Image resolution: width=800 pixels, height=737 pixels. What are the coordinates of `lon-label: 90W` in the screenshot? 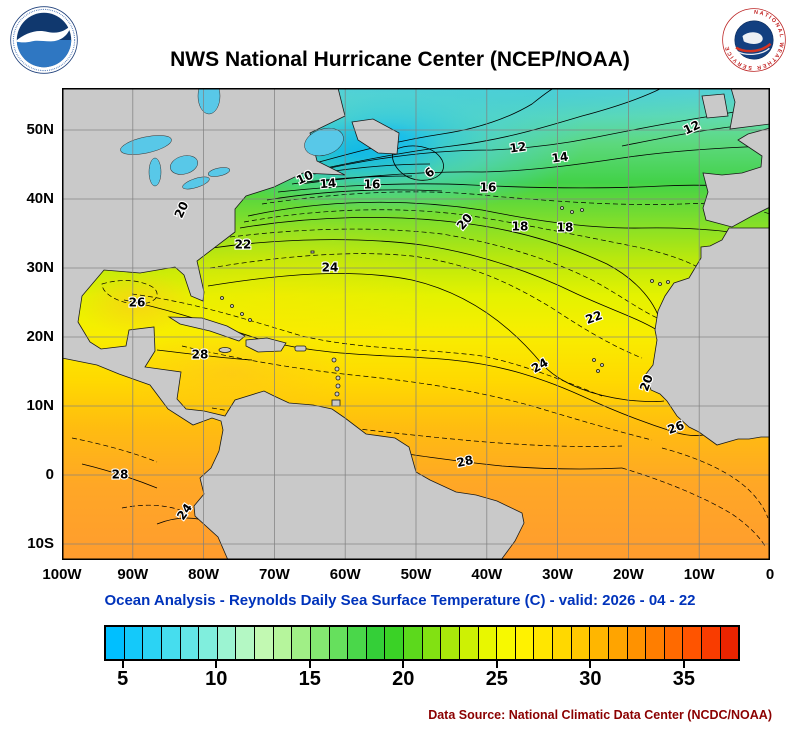 It's located at (133, 574).